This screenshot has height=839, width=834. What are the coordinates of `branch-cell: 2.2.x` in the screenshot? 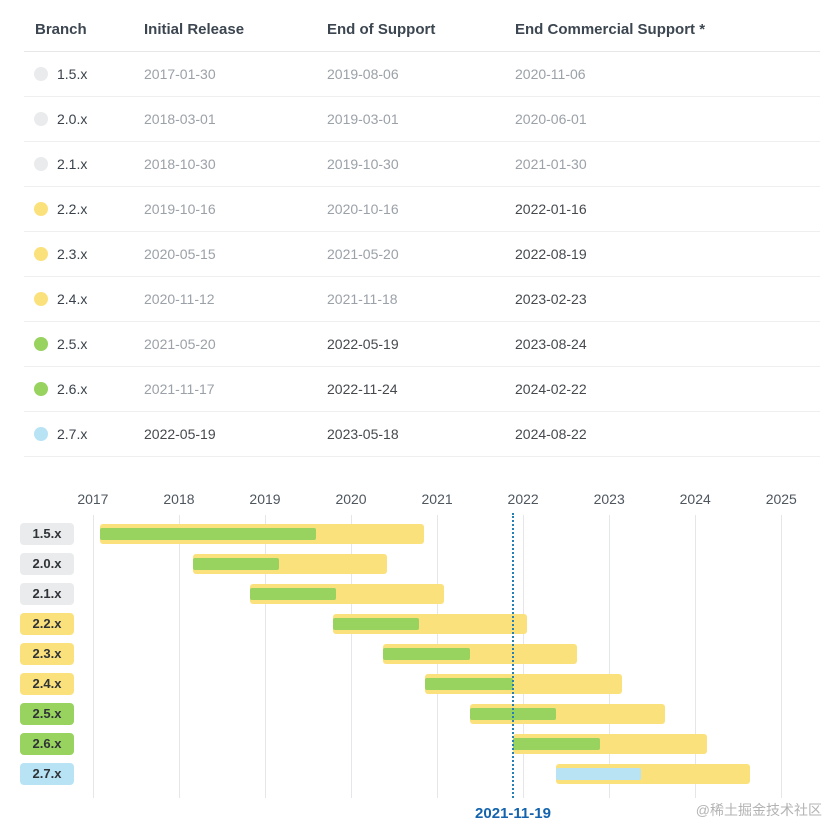 It's located at (79, 209).